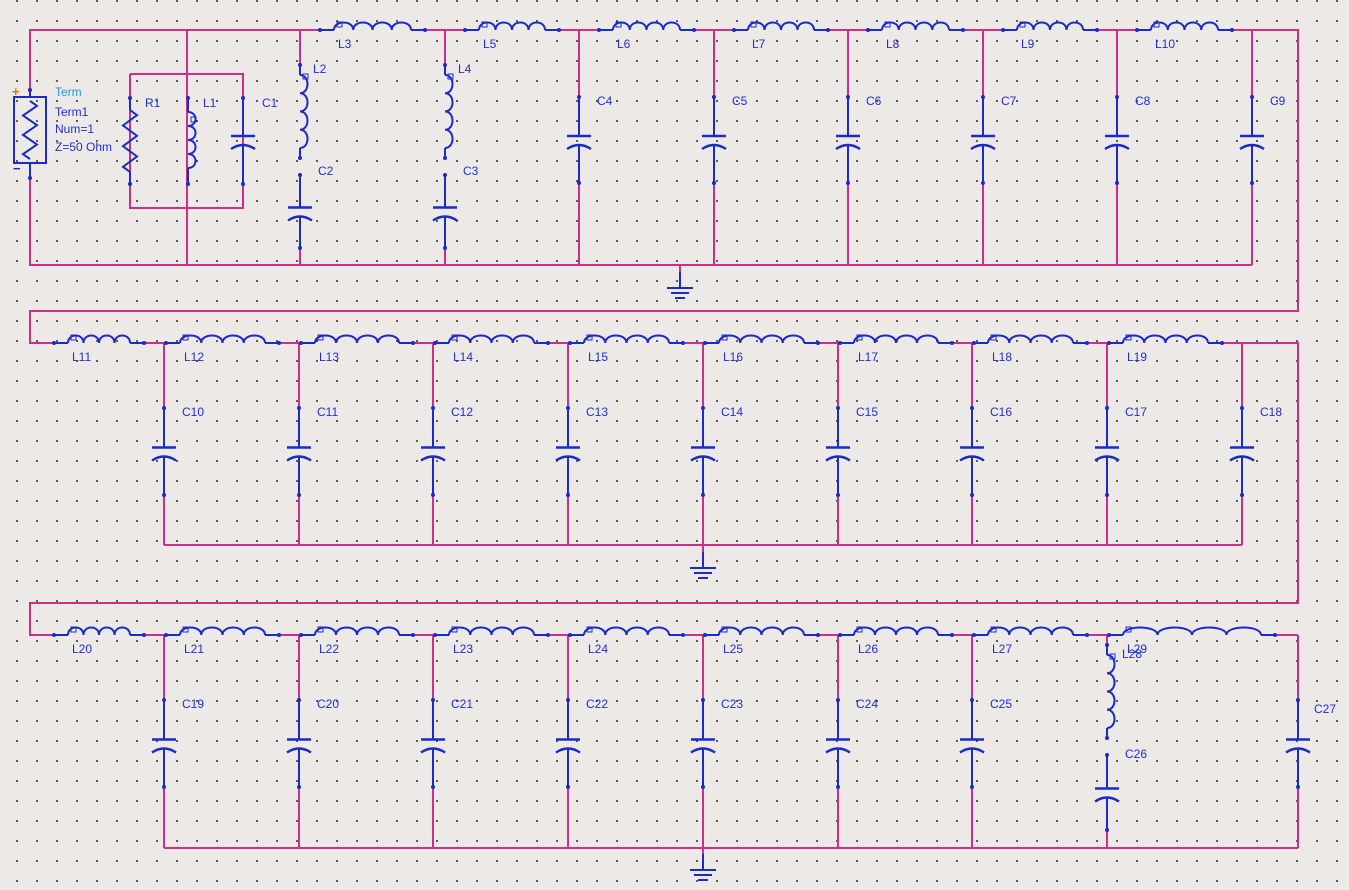 This screenshot has width=1349, height=890. What do you see at coordinates (1137, 357) in the screenshot?
I see `label-l19: L19` at bounding box center [1137, 357].